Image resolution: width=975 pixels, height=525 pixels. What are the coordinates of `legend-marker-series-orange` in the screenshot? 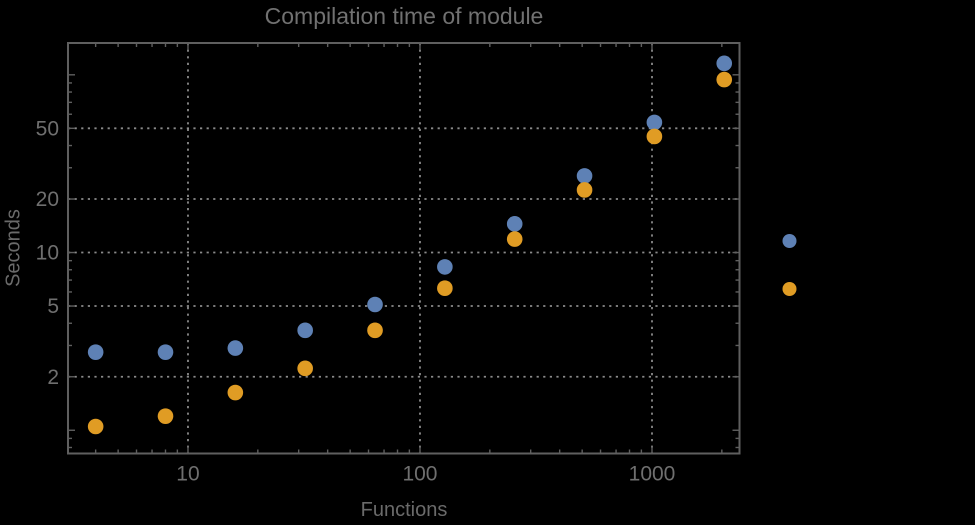 It's located at (789, 289).